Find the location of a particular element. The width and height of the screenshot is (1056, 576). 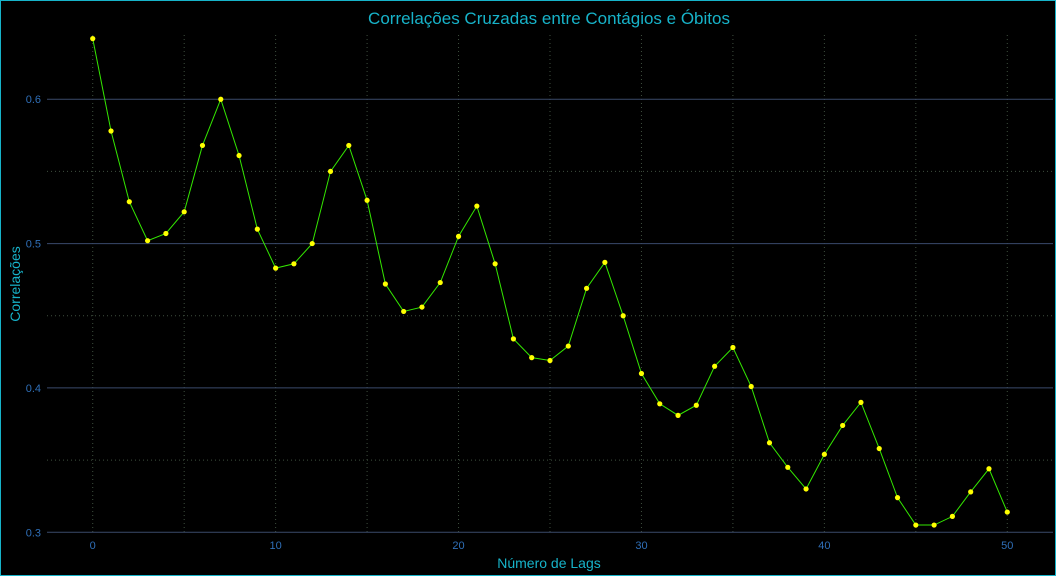

x-axis-label: Número de Lags is located at coordinates (549, 563).